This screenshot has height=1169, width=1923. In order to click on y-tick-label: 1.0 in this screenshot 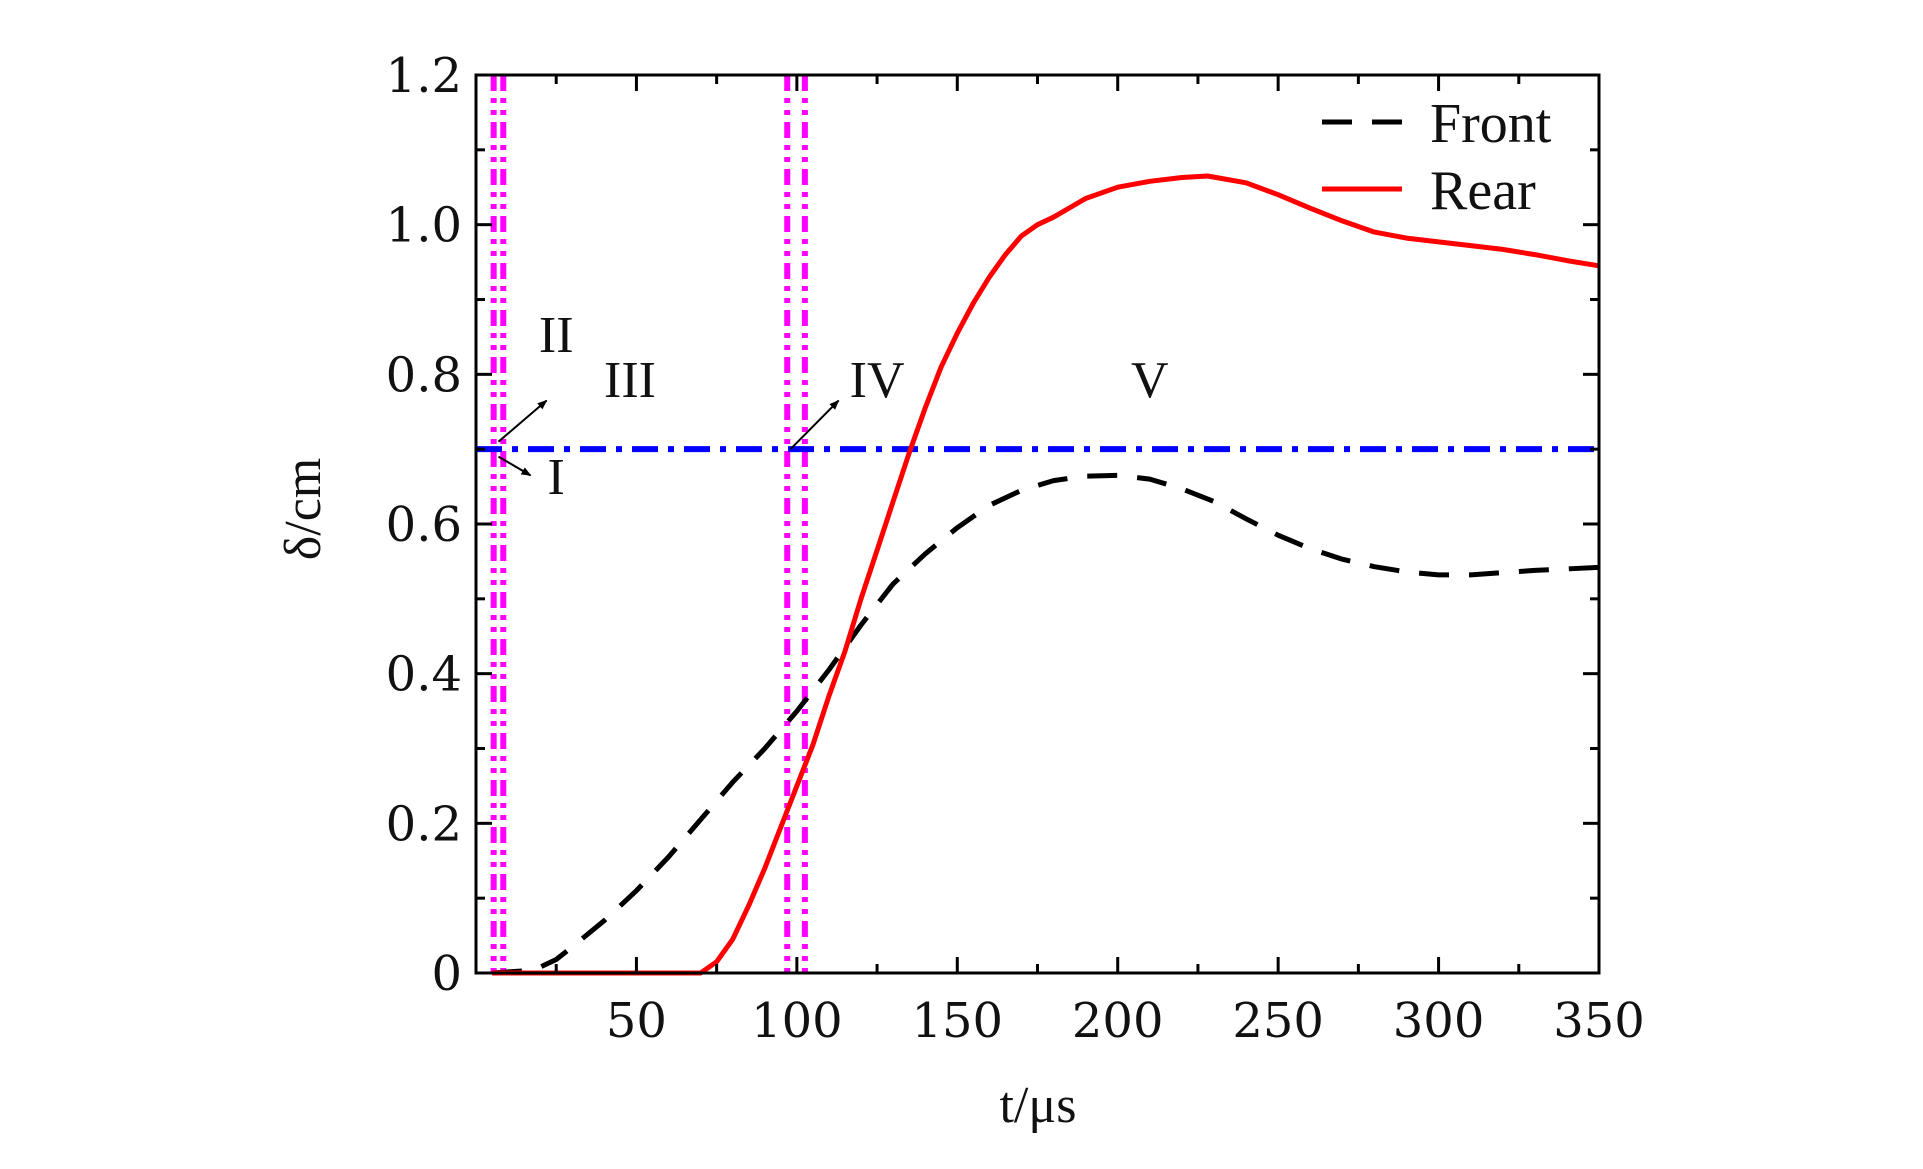, I will do `click(424, 226)`.